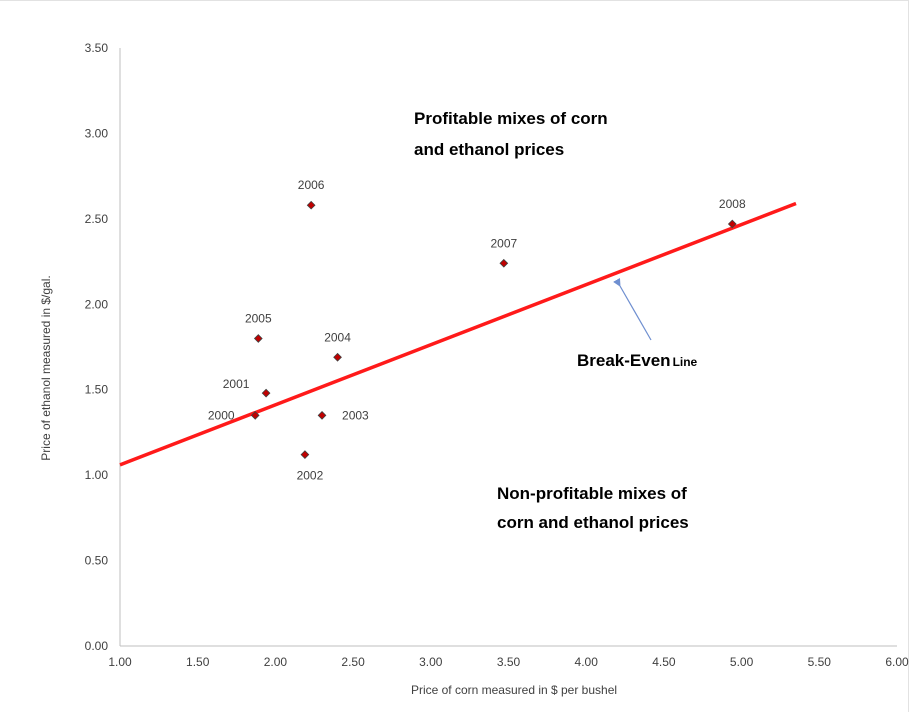  I want to click on x-tick-label: 5.00, so click(742, 662).